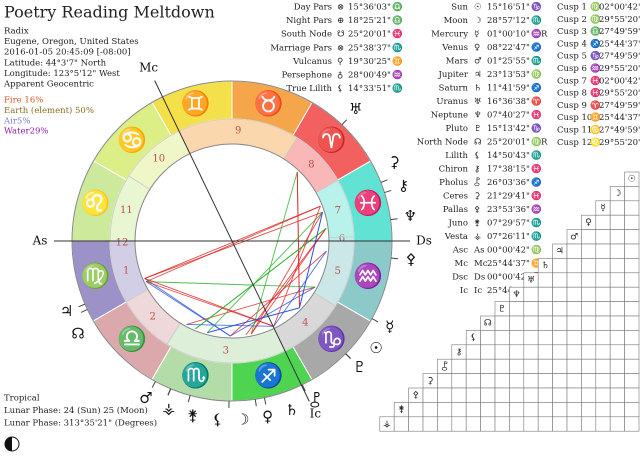 The width and height of the screenshot is (640, 458). Describe the element at coordinates (132, 339) in the screenshot. I see `sign-glyph: ♎` at that location.